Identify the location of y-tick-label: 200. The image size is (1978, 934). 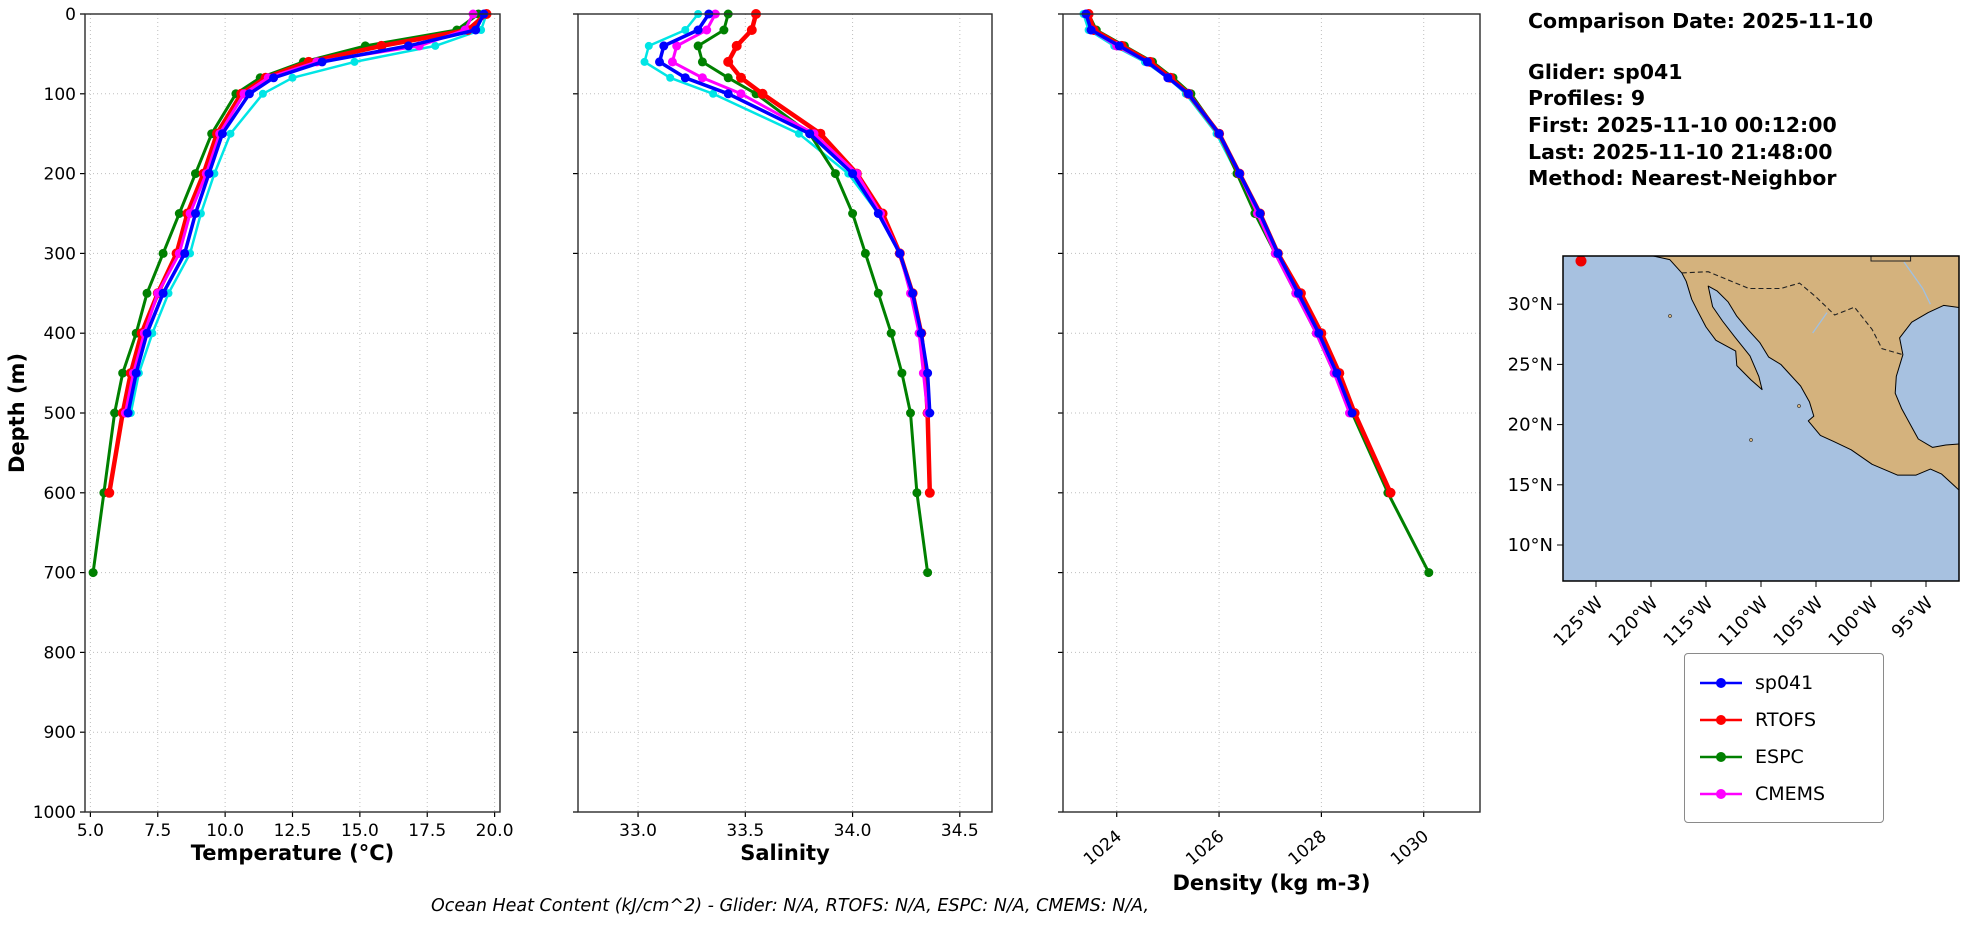
(60, 175).